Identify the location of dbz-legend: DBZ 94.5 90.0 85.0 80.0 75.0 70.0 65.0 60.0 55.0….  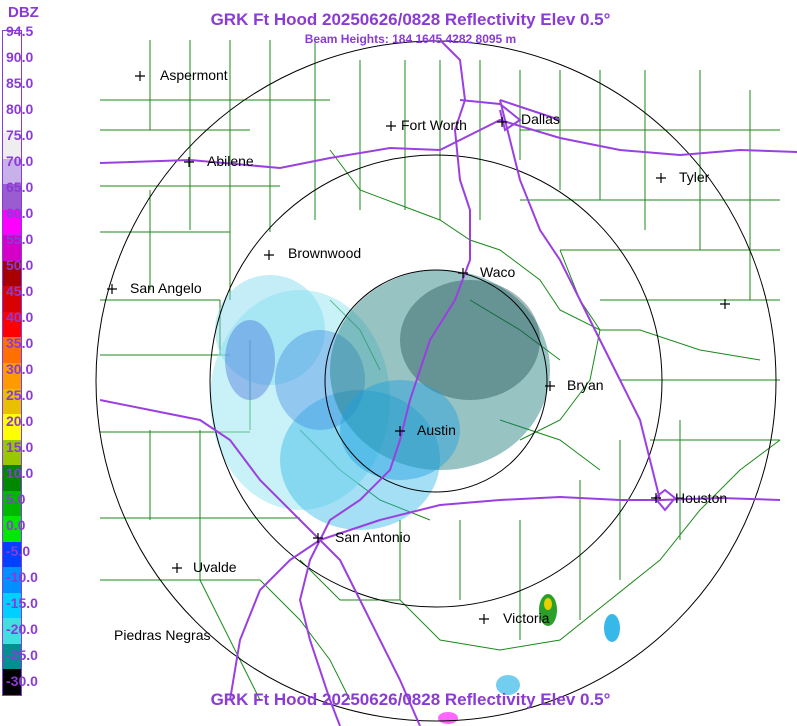
(24, 363).